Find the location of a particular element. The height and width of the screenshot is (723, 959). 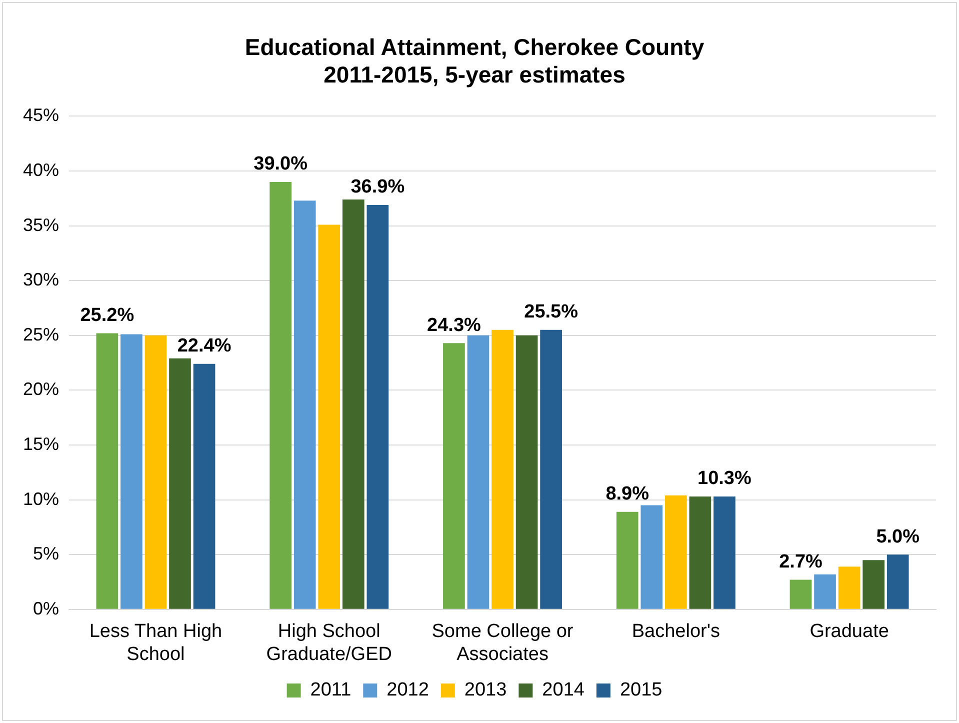

x-tick-label: Bachelor's is located at coordinates (676, 631).